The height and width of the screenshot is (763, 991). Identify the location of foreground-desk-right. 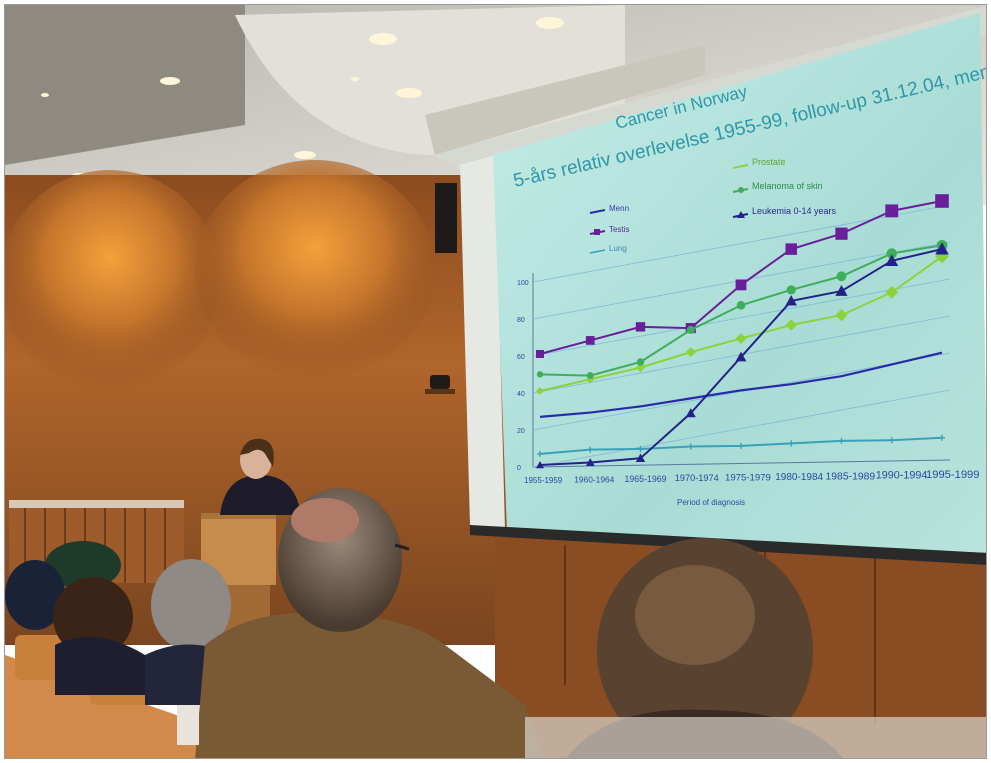
(755, 737).